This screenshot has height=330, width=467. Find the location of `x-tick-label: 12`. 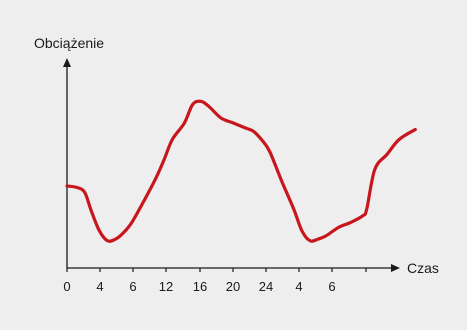

x-tick-label: 12 is located at coordinates (166, 286).